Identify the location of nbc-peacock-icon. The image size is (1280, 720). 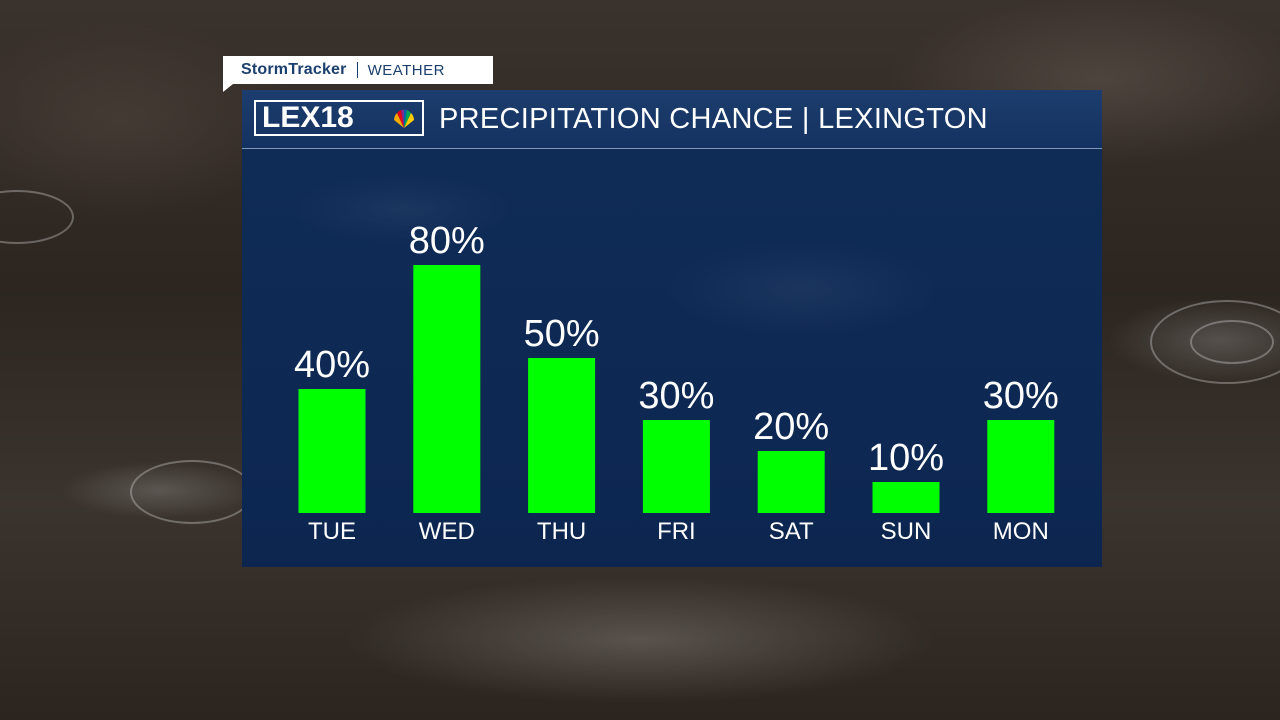
(404, 118).